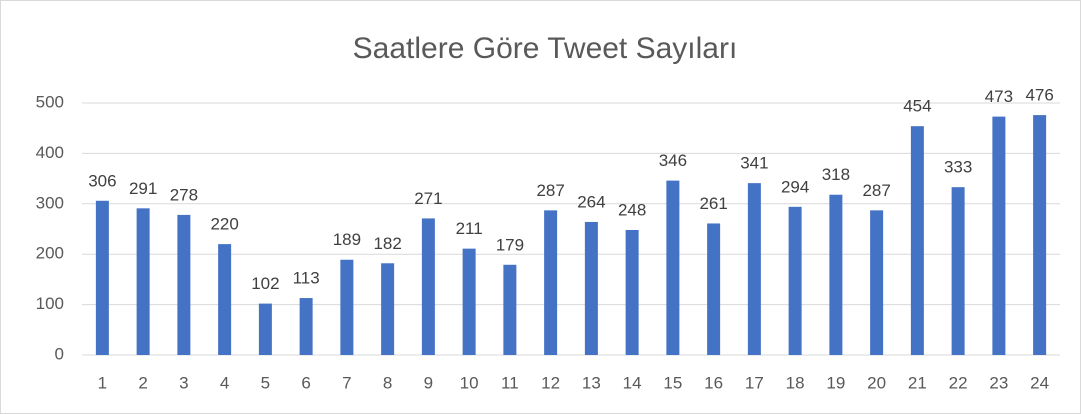 This screenshot has width=1081, height=414. What do you see at coordinates (795, 186) in the screenshot?
I see `data-label: 294` at bounding box center [795, 186].